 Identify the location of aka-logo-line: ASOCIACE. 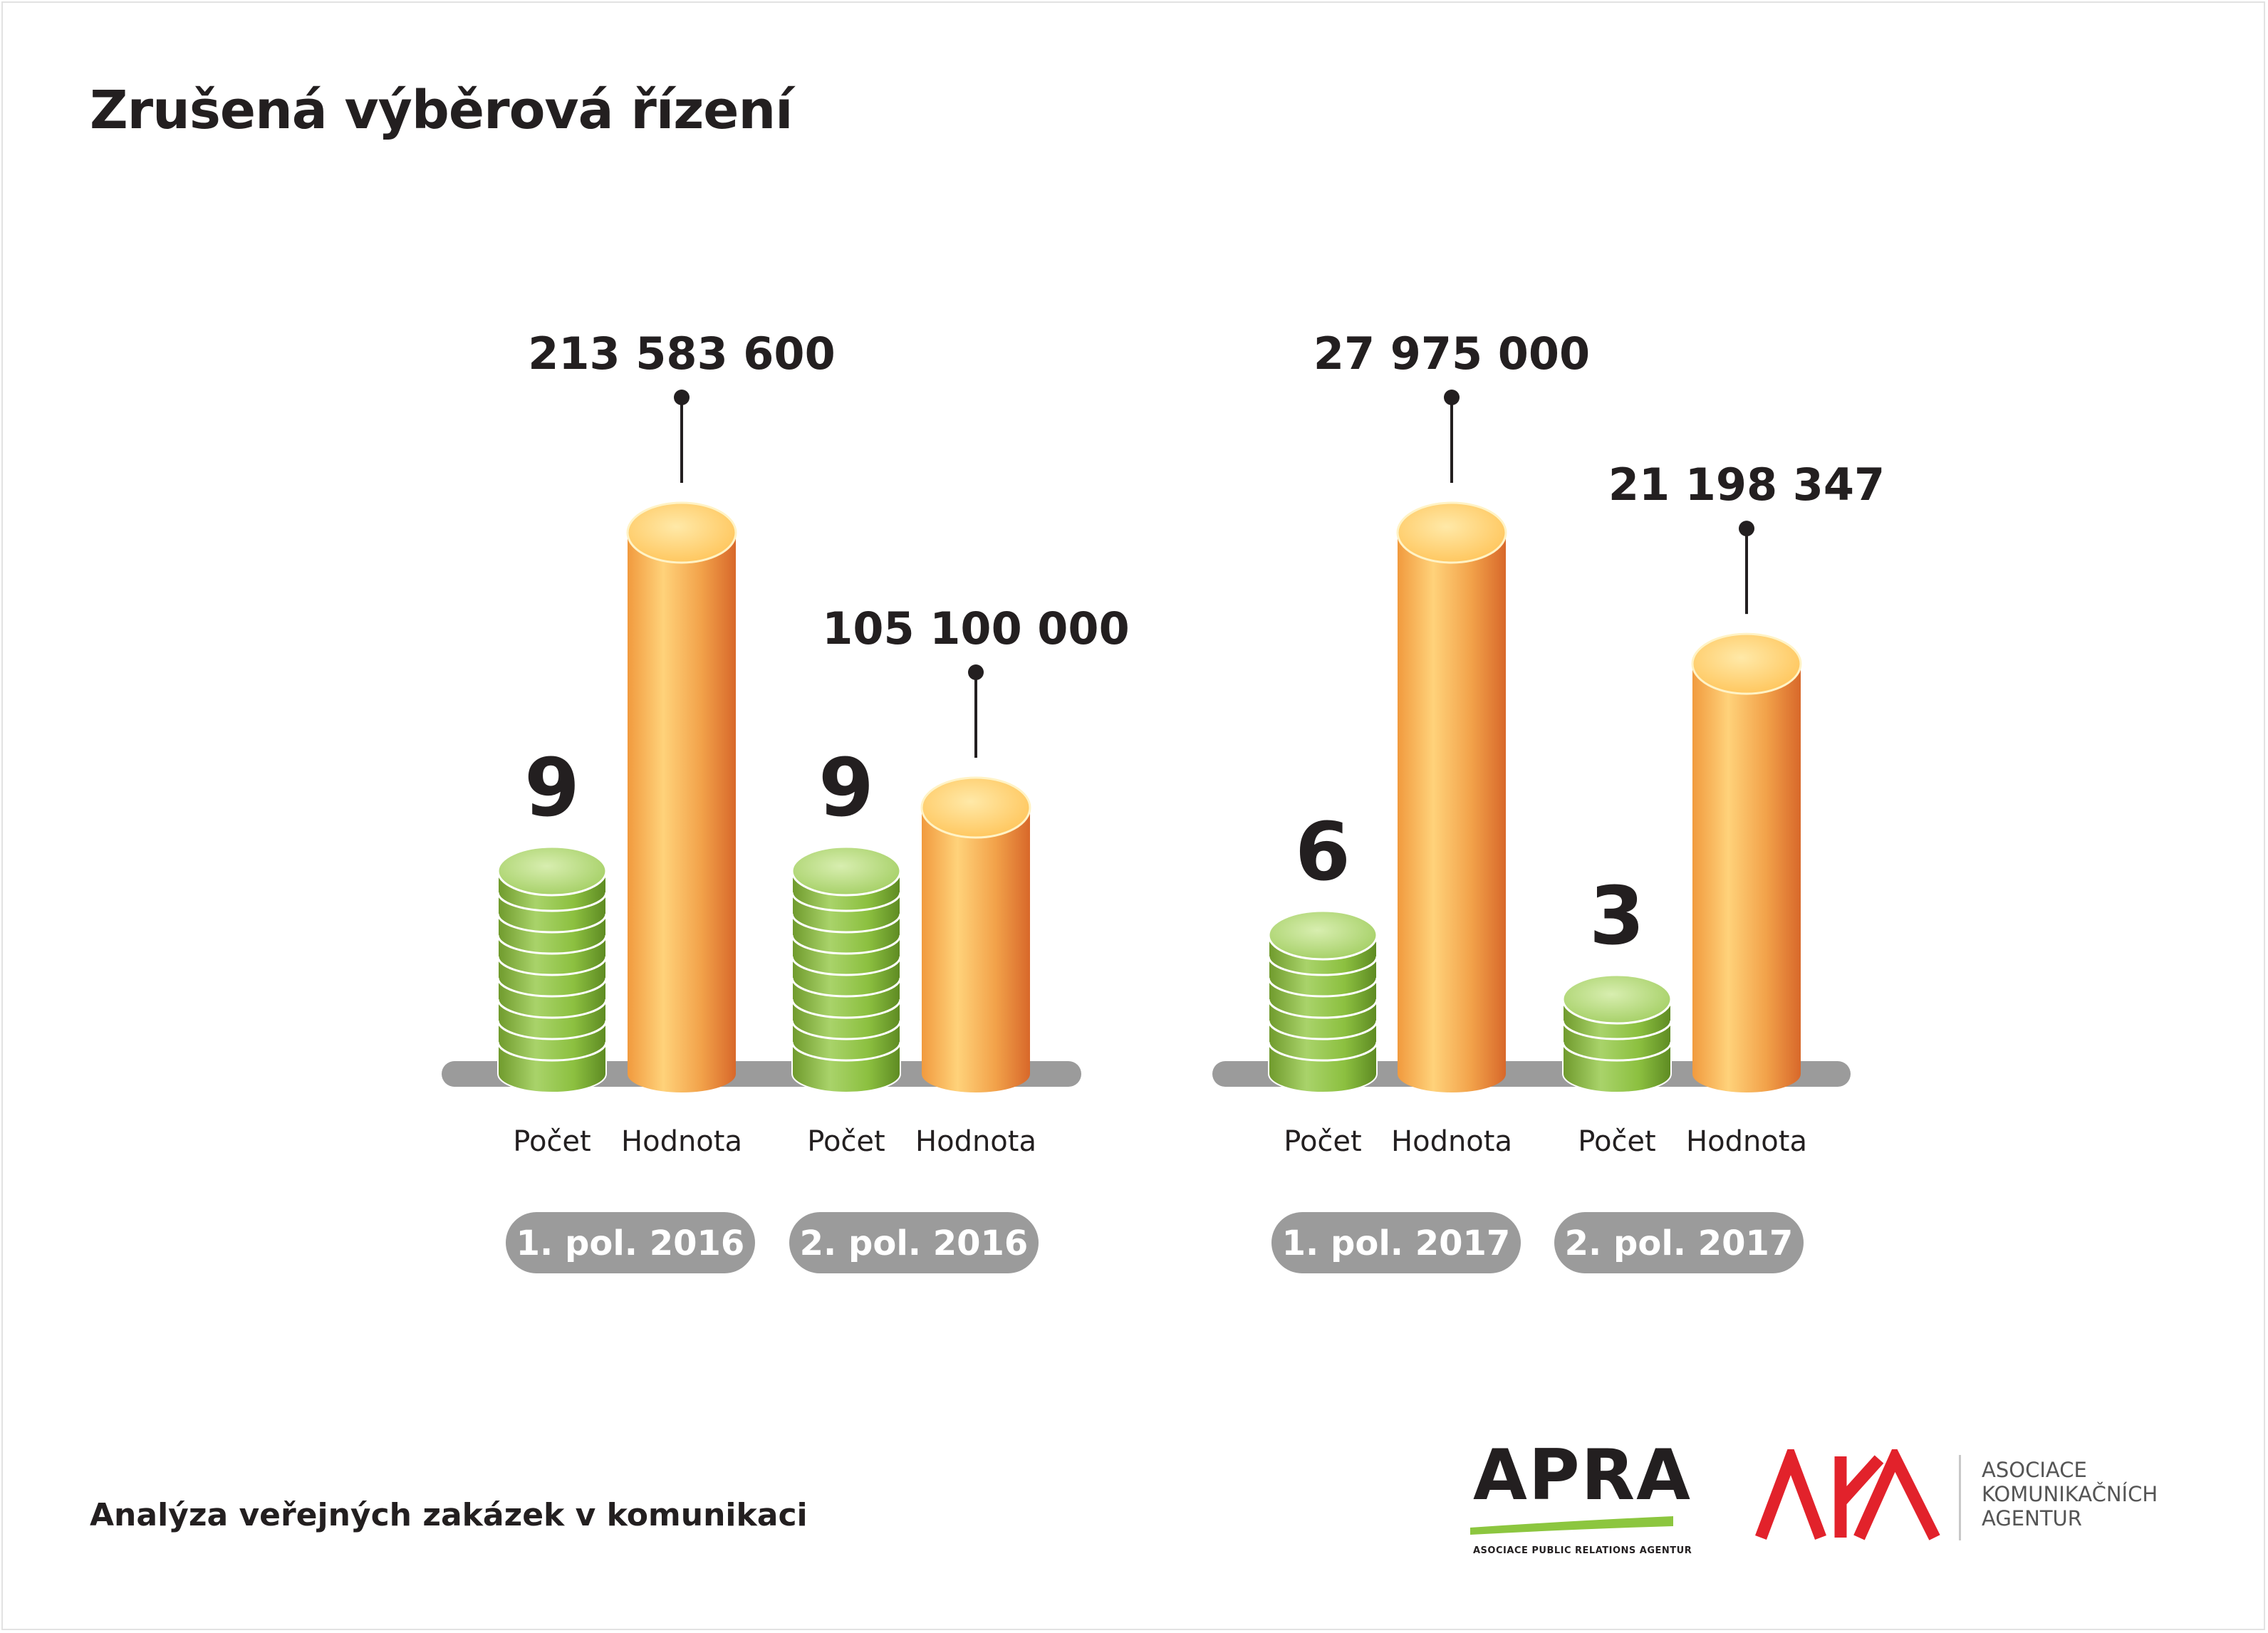
(2034, 1470).